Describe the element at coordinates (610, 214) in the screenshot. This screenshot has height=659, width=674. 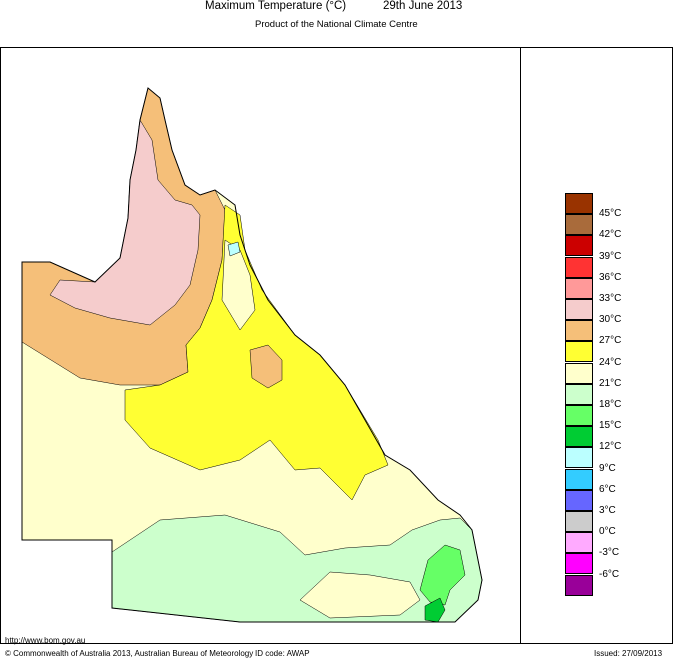
I see `legend-label: 45°C` at that location.